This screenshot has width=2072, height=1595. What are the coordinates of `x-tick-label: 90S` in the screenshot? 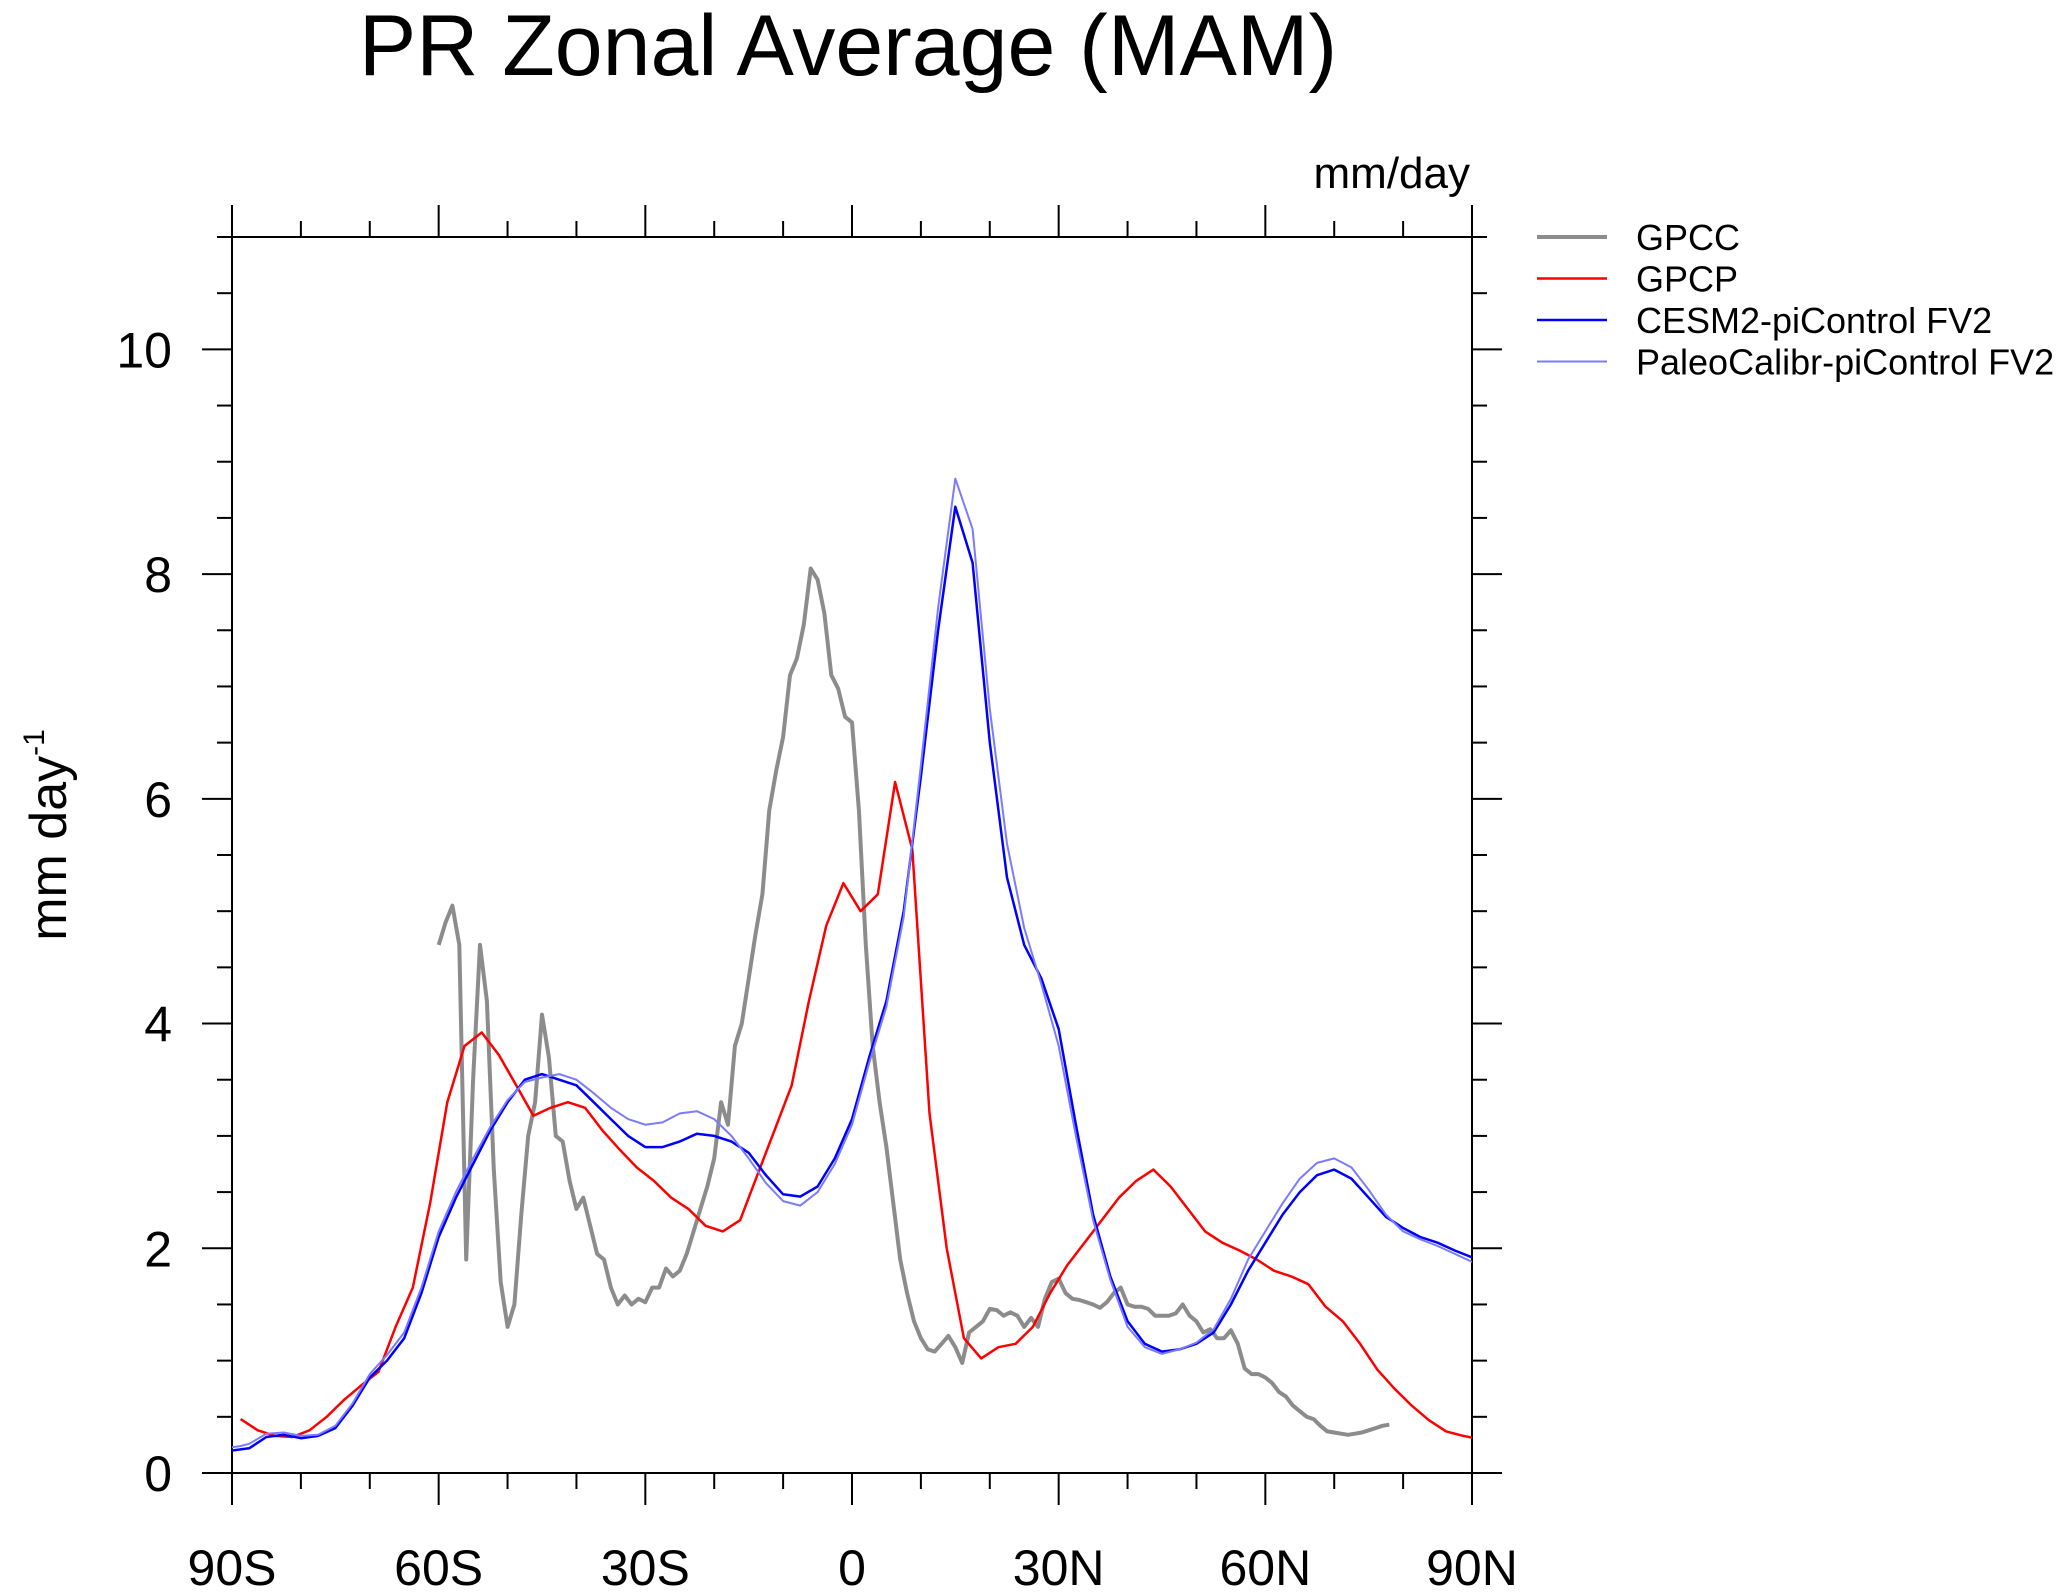 It's located at (232, 1567).